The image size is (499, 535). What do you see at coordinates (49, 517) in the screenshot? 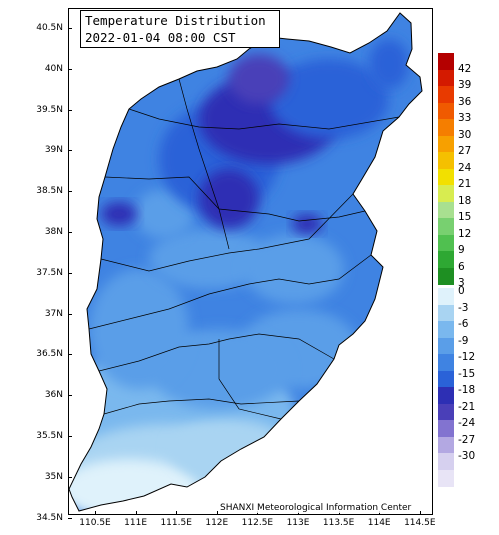
I see `latitude-tick-label: 34.5N` at bounding box center [49, 517].